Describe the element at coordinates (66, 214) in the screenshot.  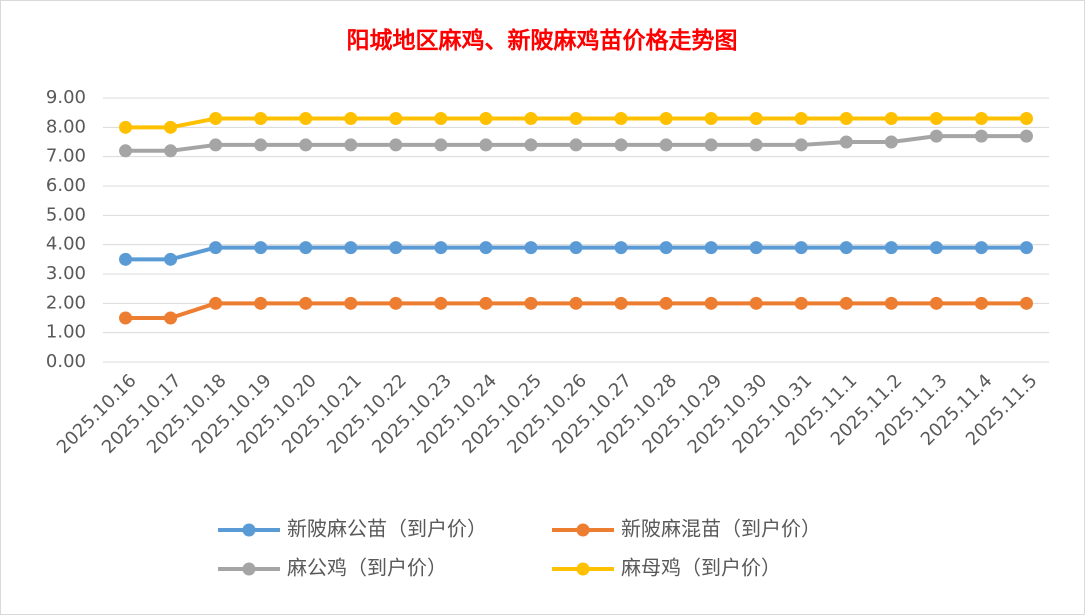
I see `y-tick-label: 5.00` at that location.